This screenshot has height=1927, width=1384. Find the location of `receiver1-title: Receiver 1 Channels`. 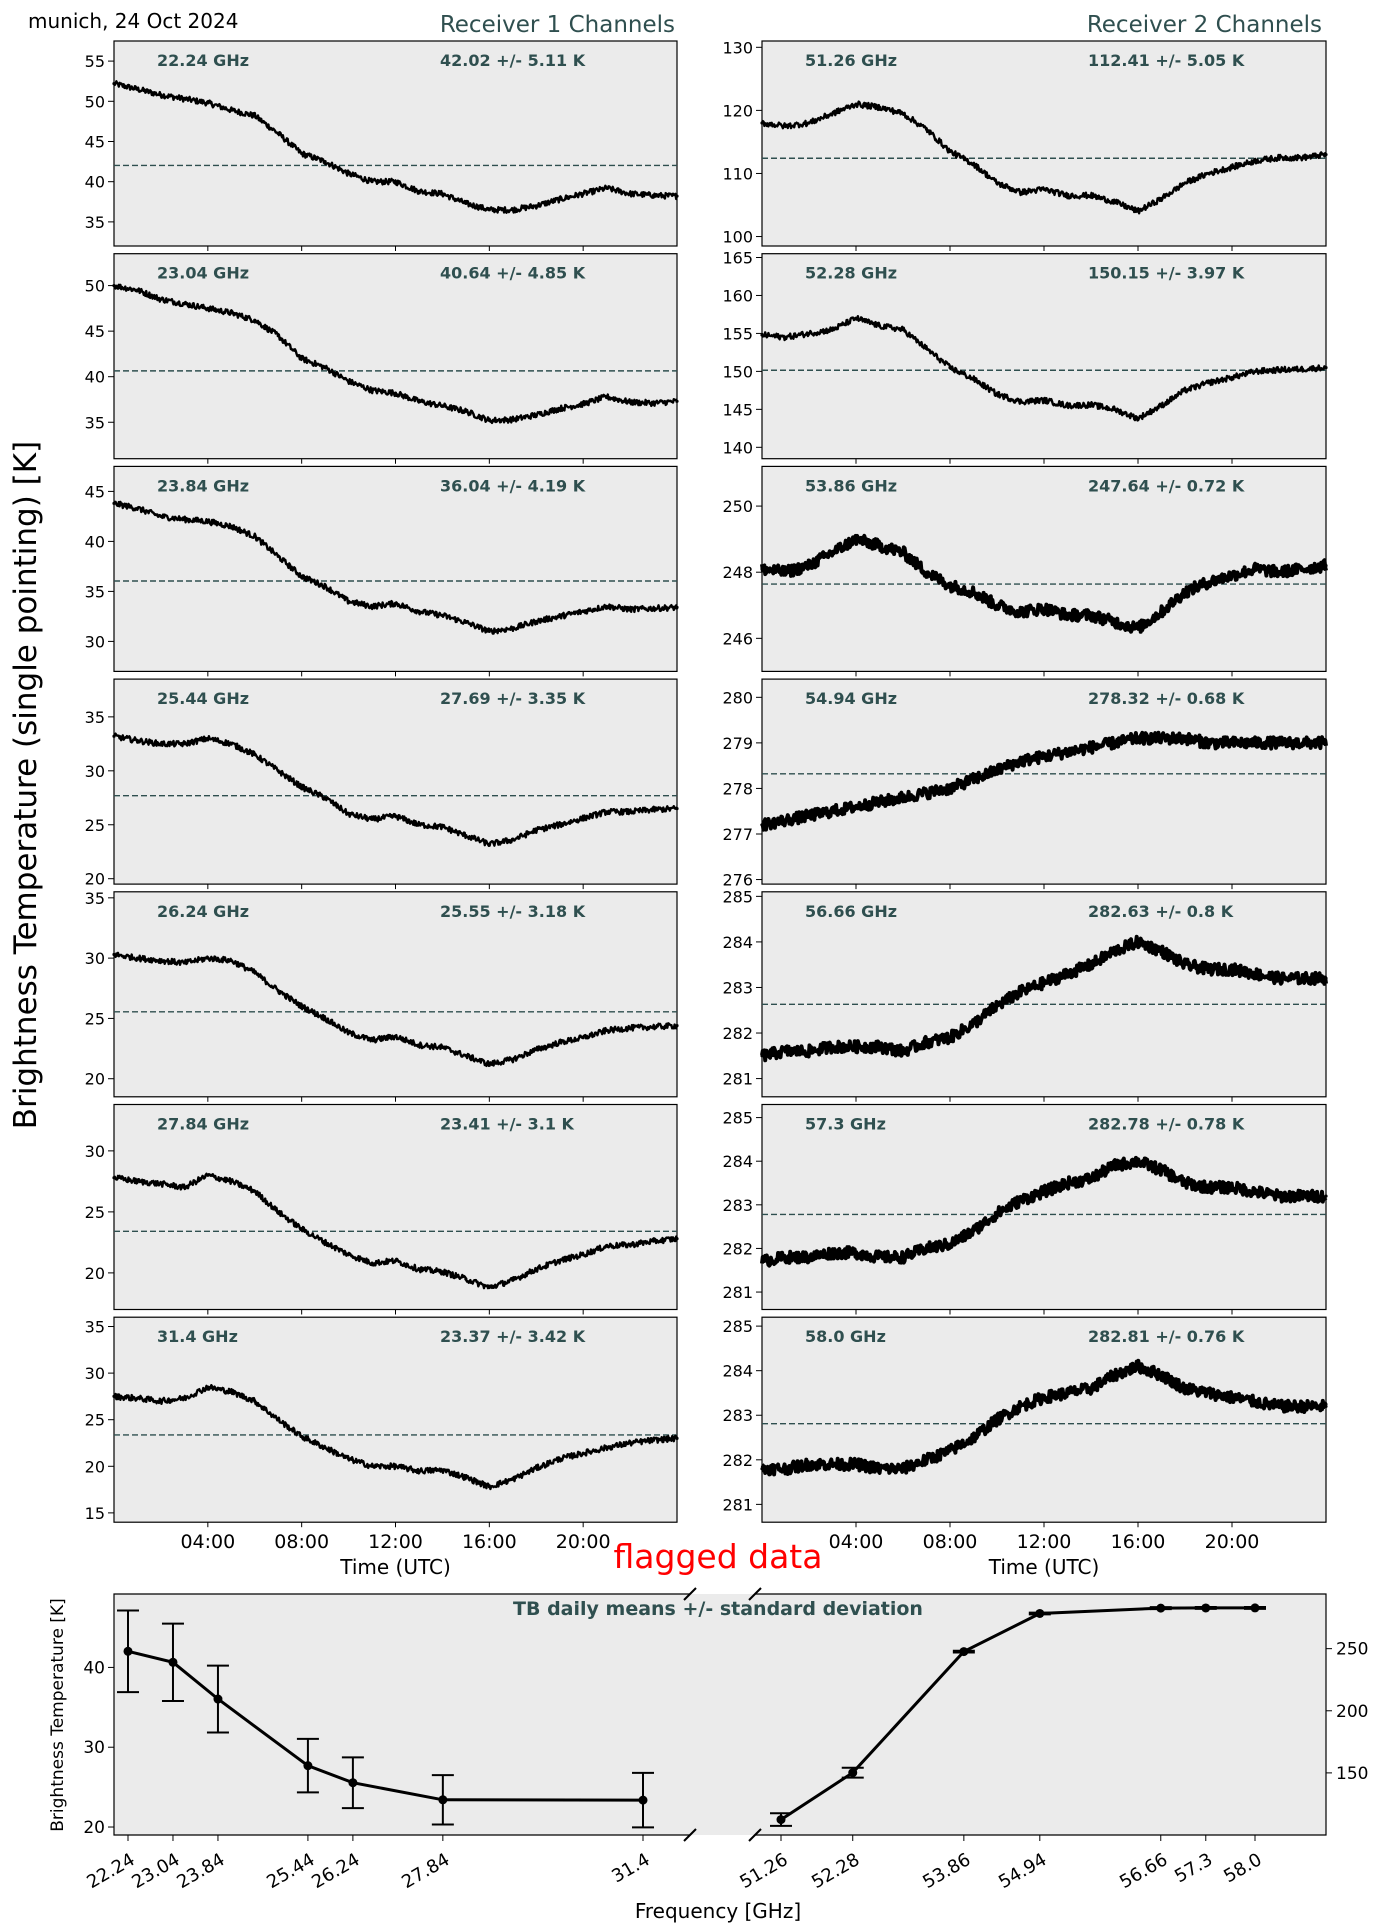

receiver1-title: Receiver 1 Channels is located at coordinates (557, 25).